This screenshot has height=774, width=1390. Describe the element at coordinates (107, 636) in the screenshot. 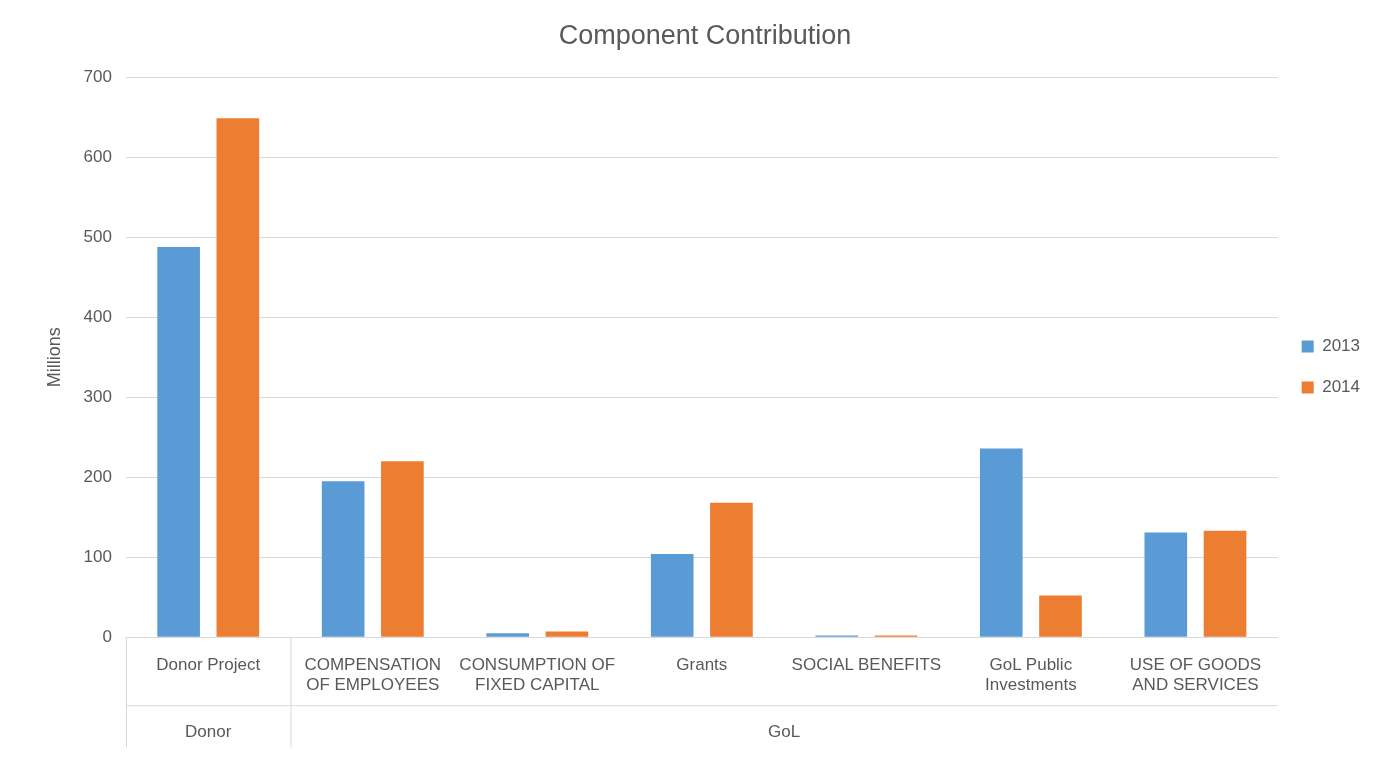

I see `y-tick-label: 0` at that location.